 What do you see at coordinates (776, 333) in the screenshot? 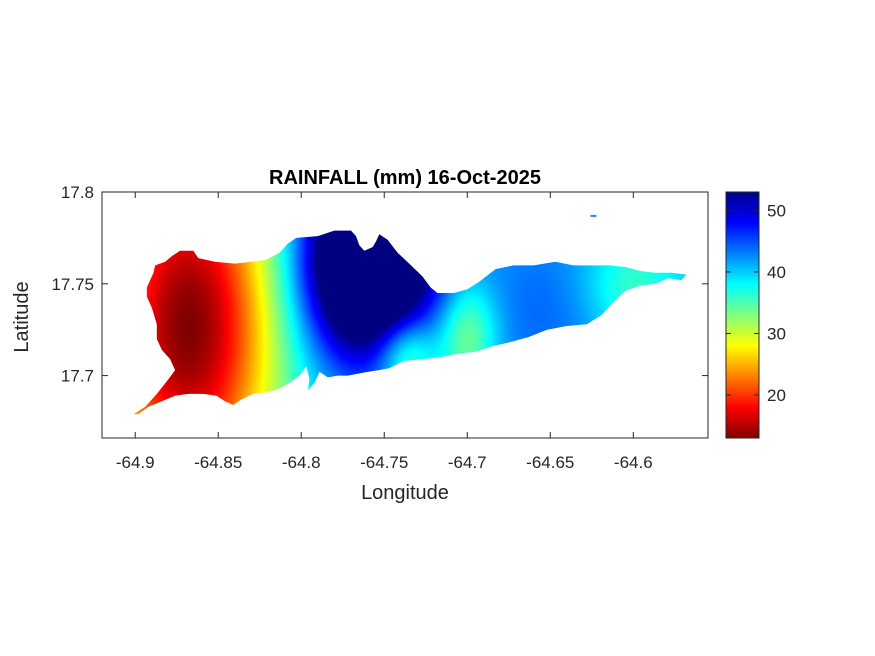
I see `colorbar-tick-label: 30` at bounding box center [776, 333].